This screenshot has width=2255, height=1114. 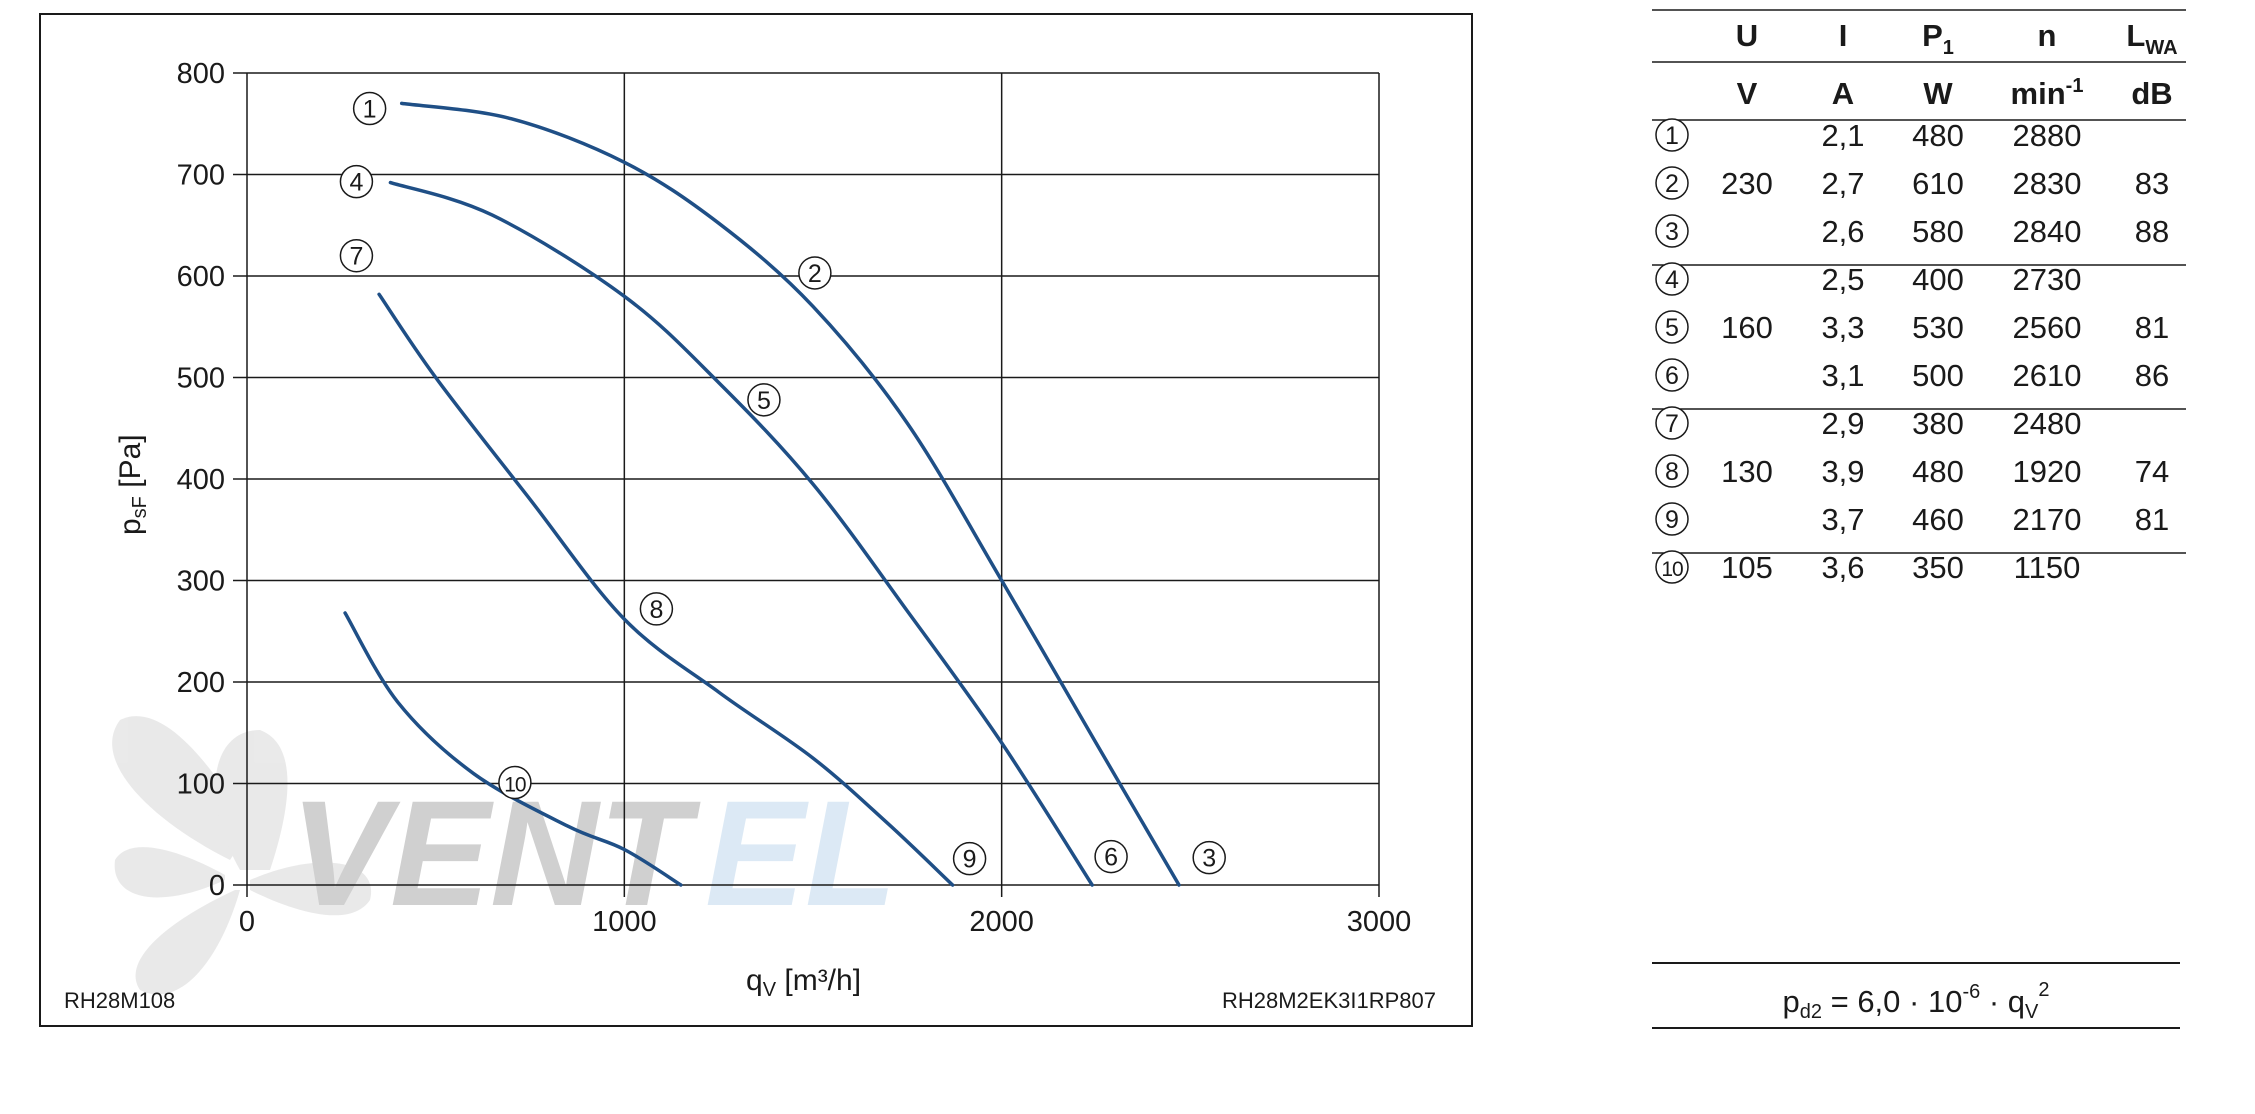 I want to click on table-cell-P: 530, so click(x=1938, y=327).